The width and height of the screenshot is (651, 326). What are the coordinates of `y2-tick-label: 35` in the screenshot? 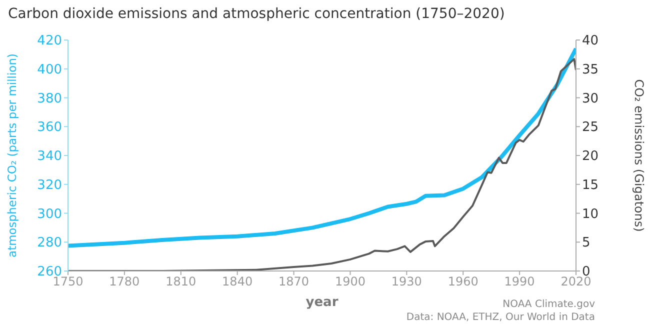 It's located at (590, 70).